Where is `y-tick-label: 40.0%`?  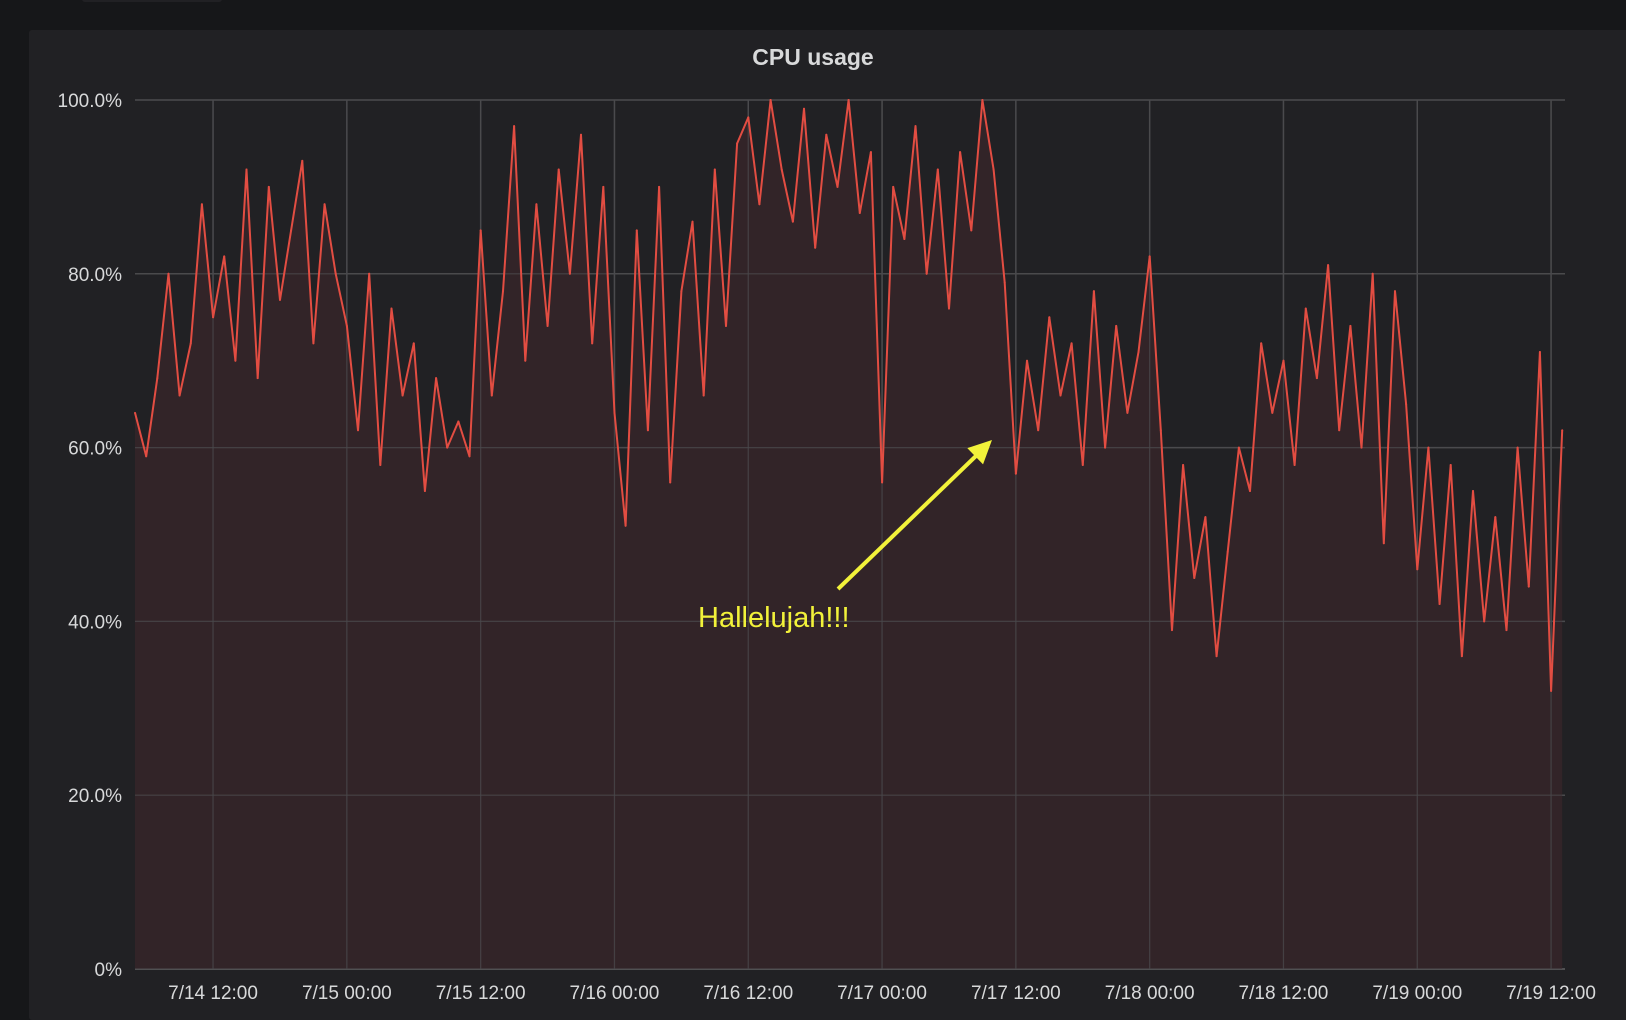 y-tick-label: 40.0% is located at coordinates (95, 622).